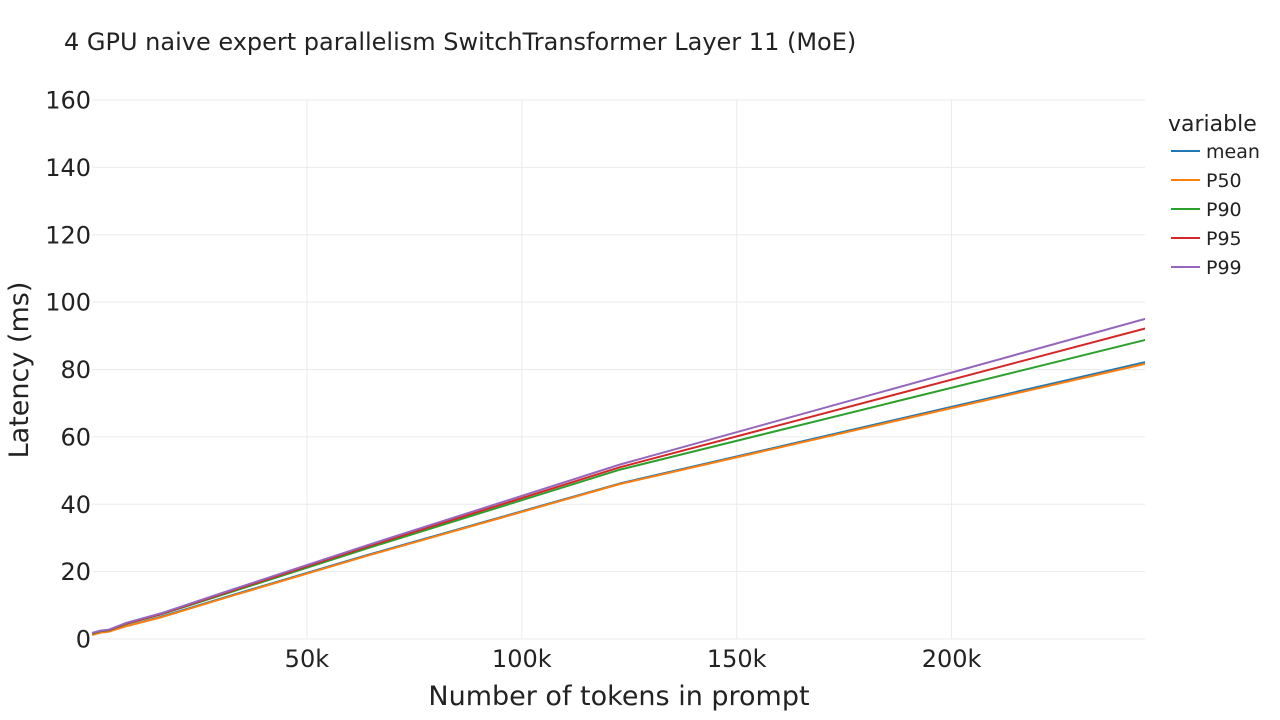 This screenshot has height=720, width=1280. What do you see at coordinates (75, 572) in the screenshot?
I see `y-tick-label: 20` at bounding box center [75, 572].